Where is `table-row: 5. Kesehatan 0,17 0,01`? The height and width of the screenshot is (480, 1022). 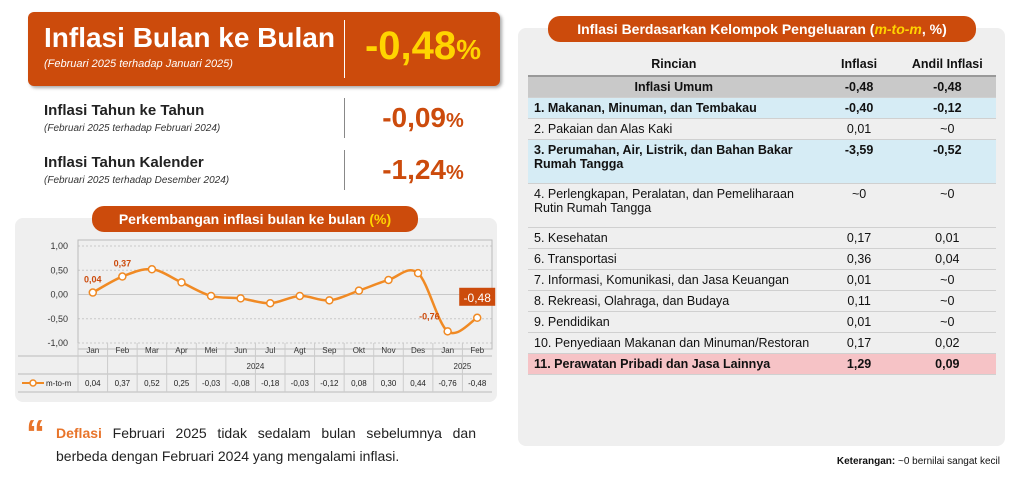
table-row: 5. Kesehatan 0,17 0,01 is located at coordinates (762, 238).